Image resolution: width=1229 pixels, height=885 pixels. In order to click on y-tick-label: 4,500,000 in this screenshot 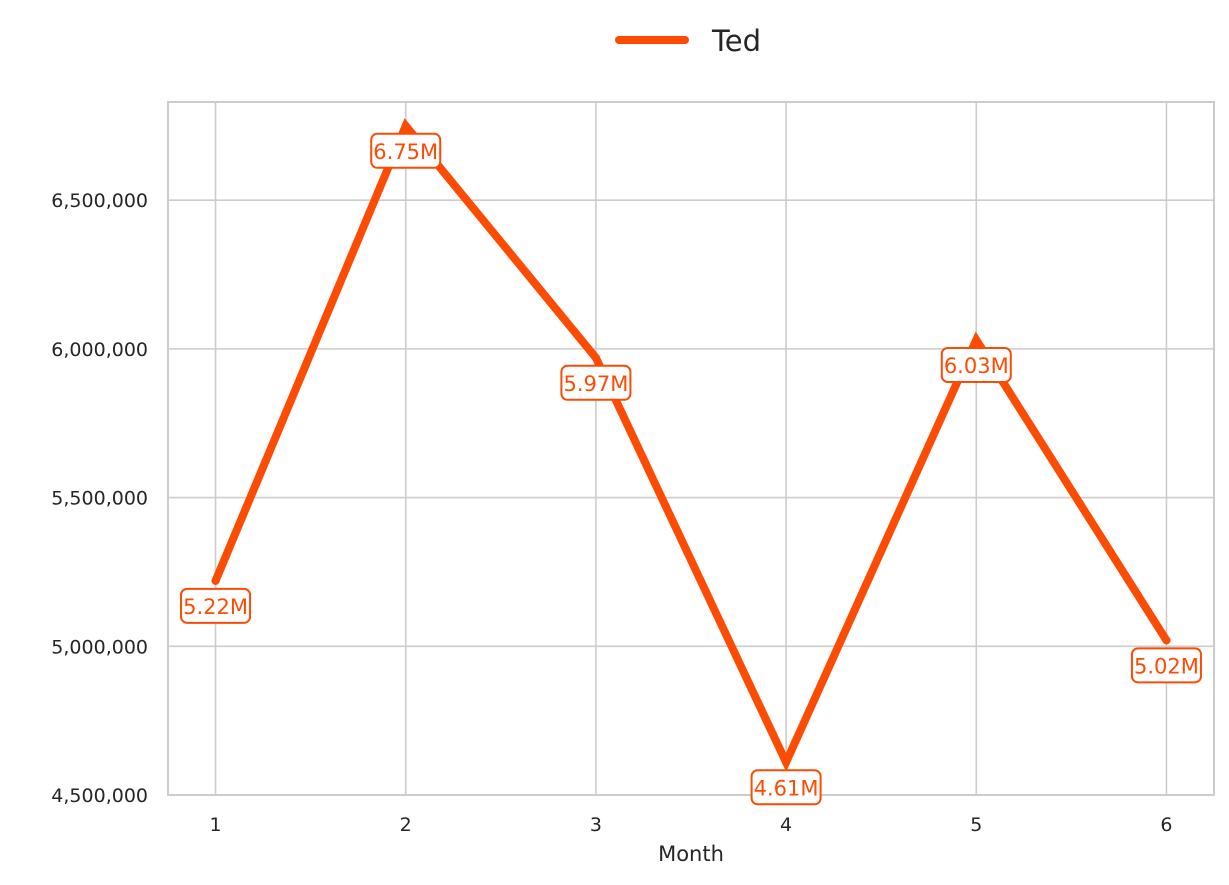, I will do `click(99, 796)`.